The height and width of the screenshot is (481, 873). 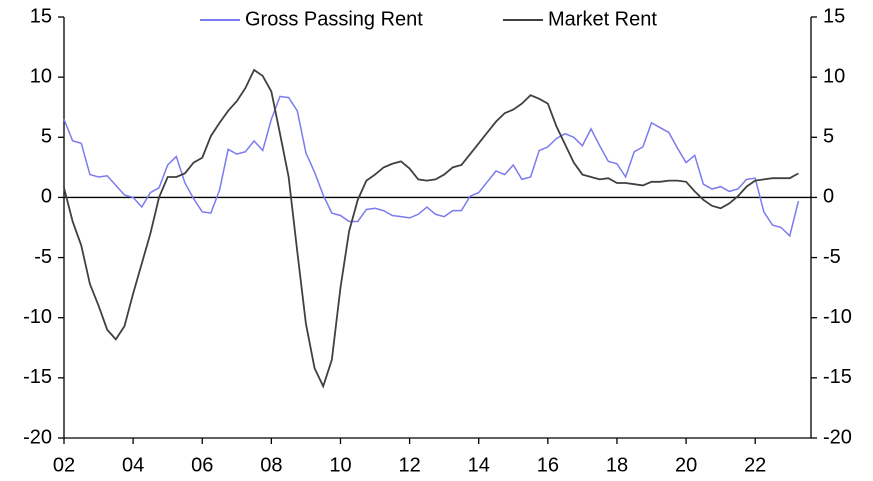 I want to click on legend-label: Market Rent, so click(x=602, y=19).